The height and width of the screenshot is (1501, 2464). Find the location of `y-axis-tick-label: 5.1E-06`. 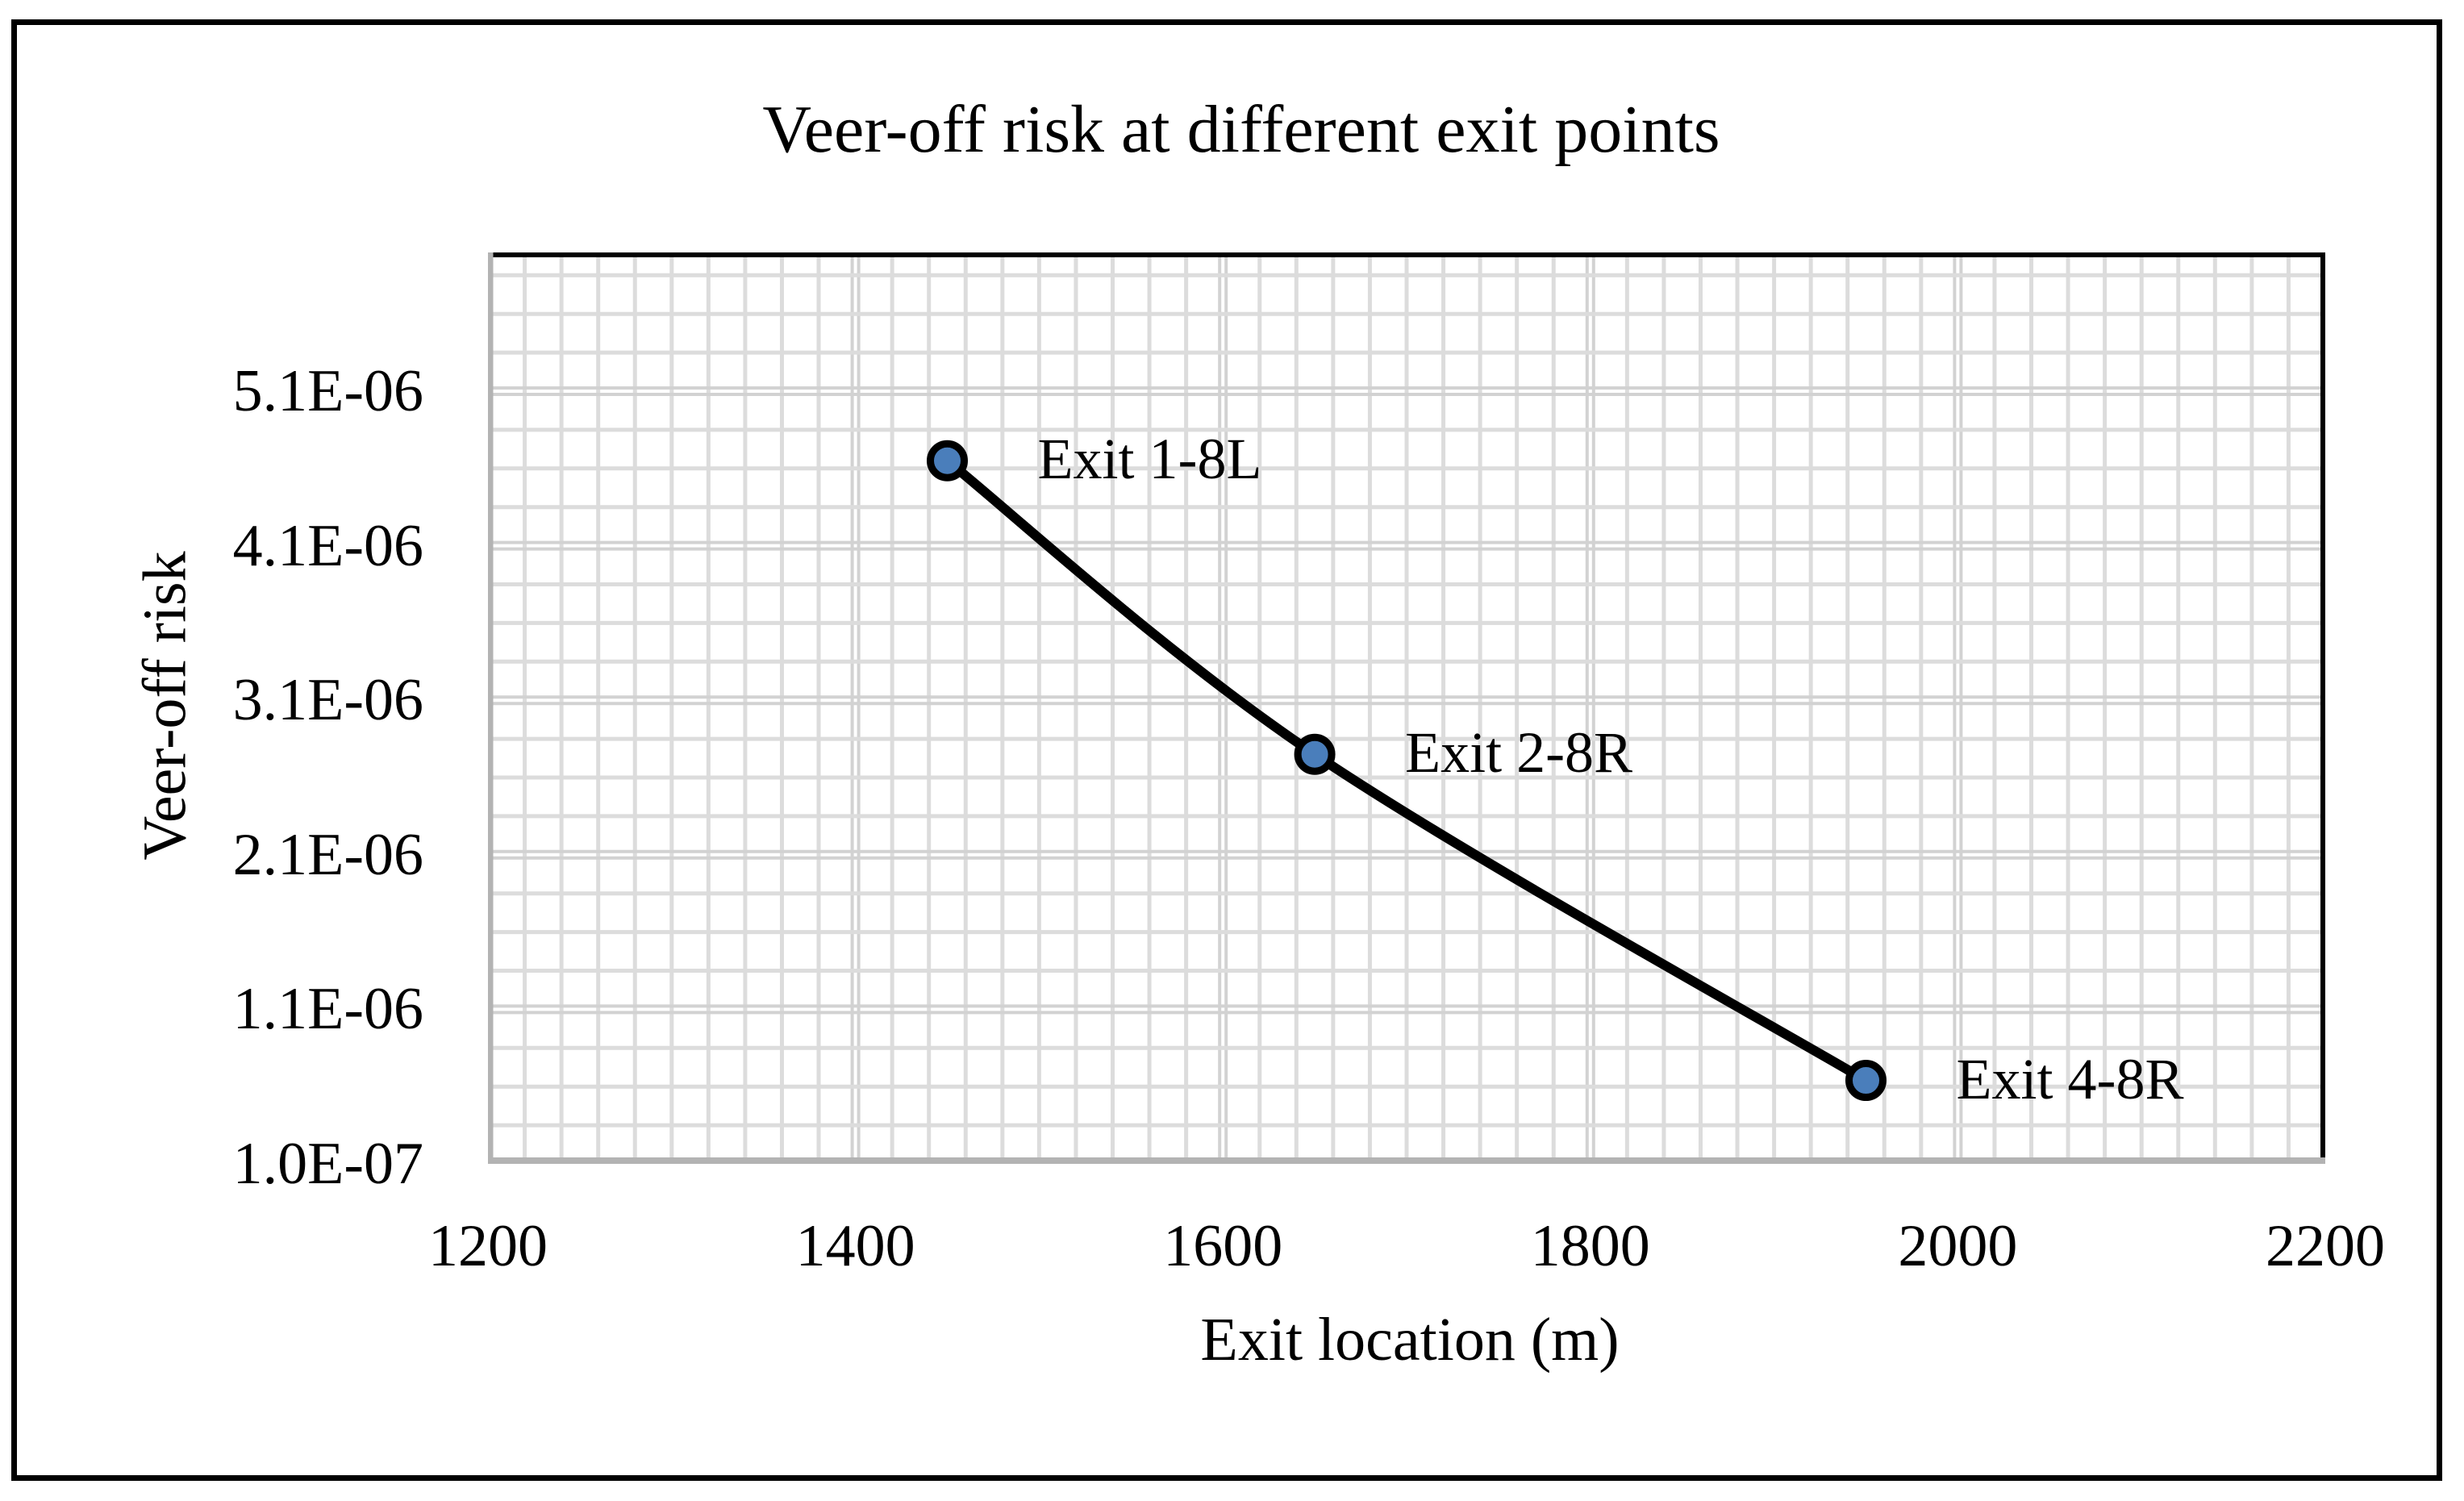

y-axis-tick-label: 5.1E-06 is located at coordinates (327, 391).